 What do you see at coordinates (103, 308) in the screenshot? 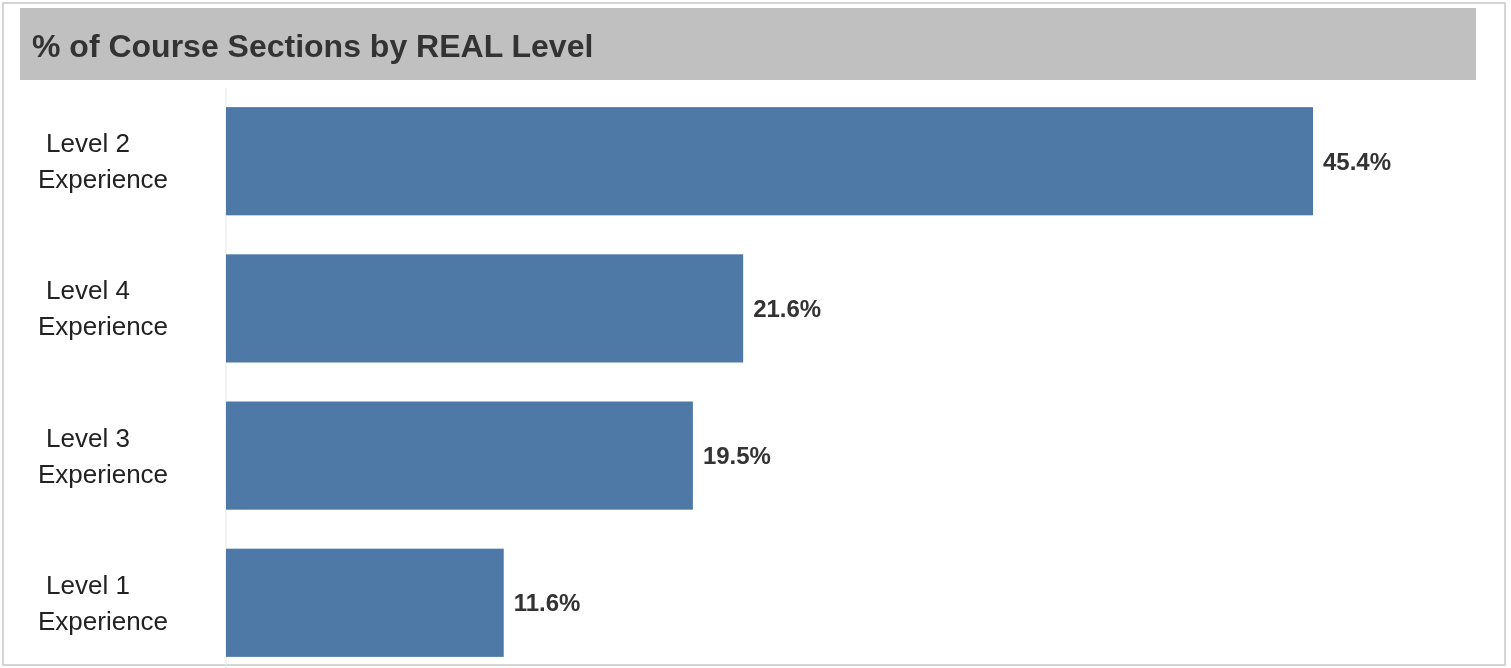
I see `y-tick-label: Level 4 Experience` at bounding box center [103, 308].